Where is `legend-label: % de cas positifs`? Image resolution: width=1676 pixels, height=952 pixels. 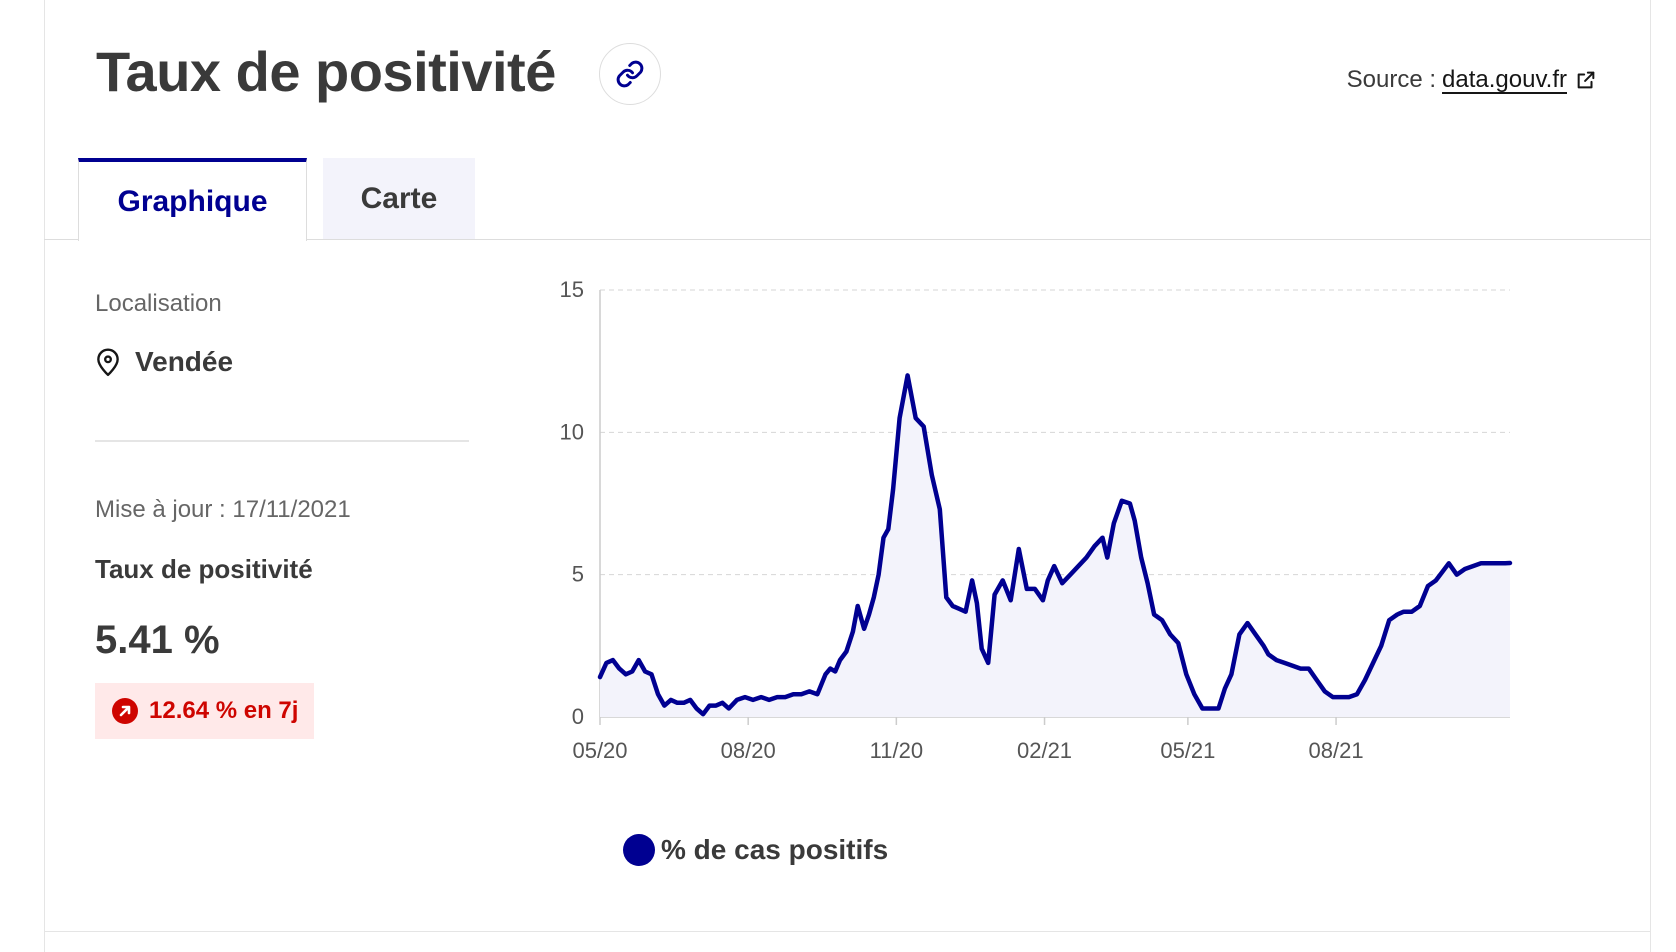 legend-label: % de cas positifs is located at coordinates (775, 849).